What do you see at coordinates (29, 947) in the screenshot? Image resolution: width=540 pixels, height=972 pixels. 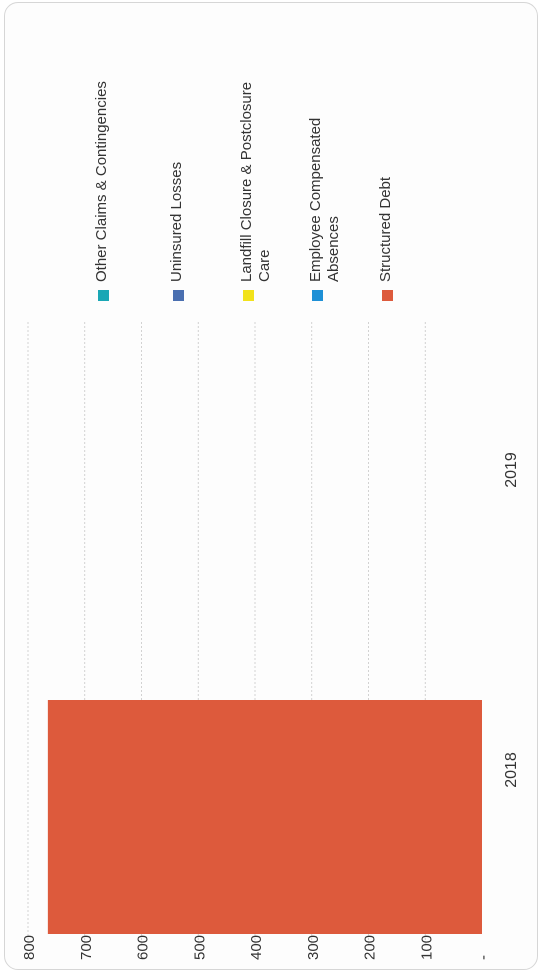 I see `tick-label: 800` at bounding box center [29, 947].